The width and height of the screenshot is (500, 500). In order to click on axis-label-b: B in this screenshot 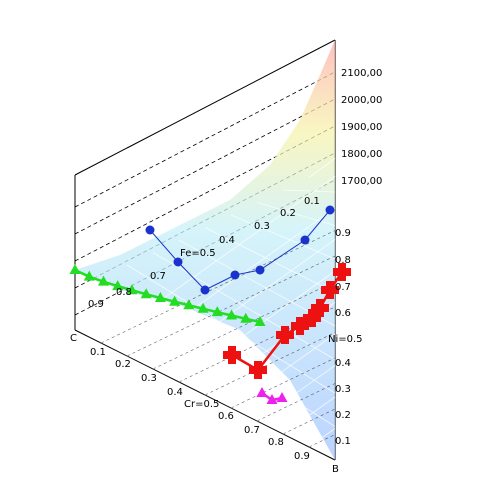, I will do `click(335, 469)`.